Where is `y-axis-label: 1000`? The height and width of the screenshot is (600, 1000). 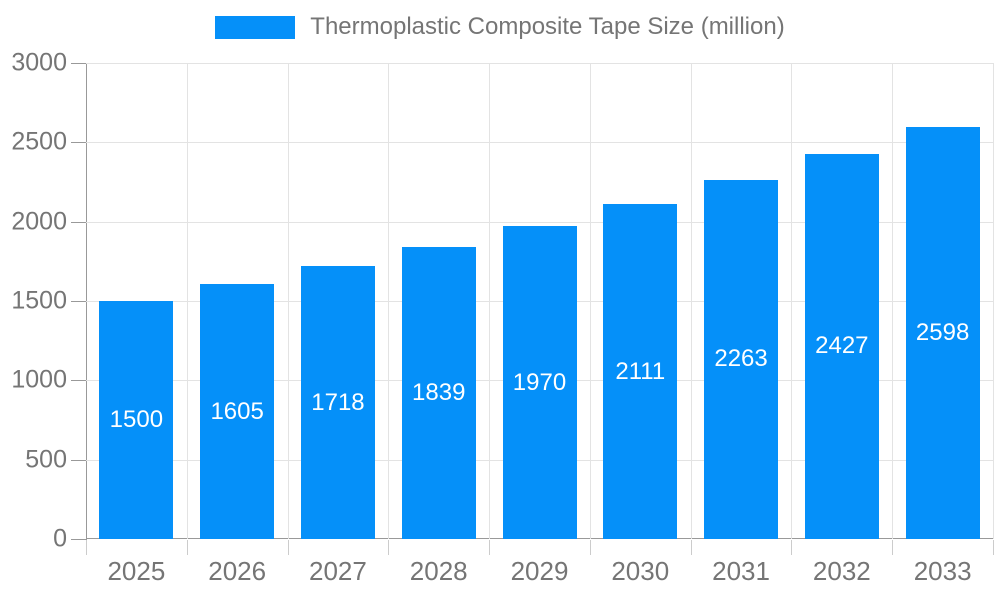
y-axis-label: 1000 is located at coordinates (39, 379).